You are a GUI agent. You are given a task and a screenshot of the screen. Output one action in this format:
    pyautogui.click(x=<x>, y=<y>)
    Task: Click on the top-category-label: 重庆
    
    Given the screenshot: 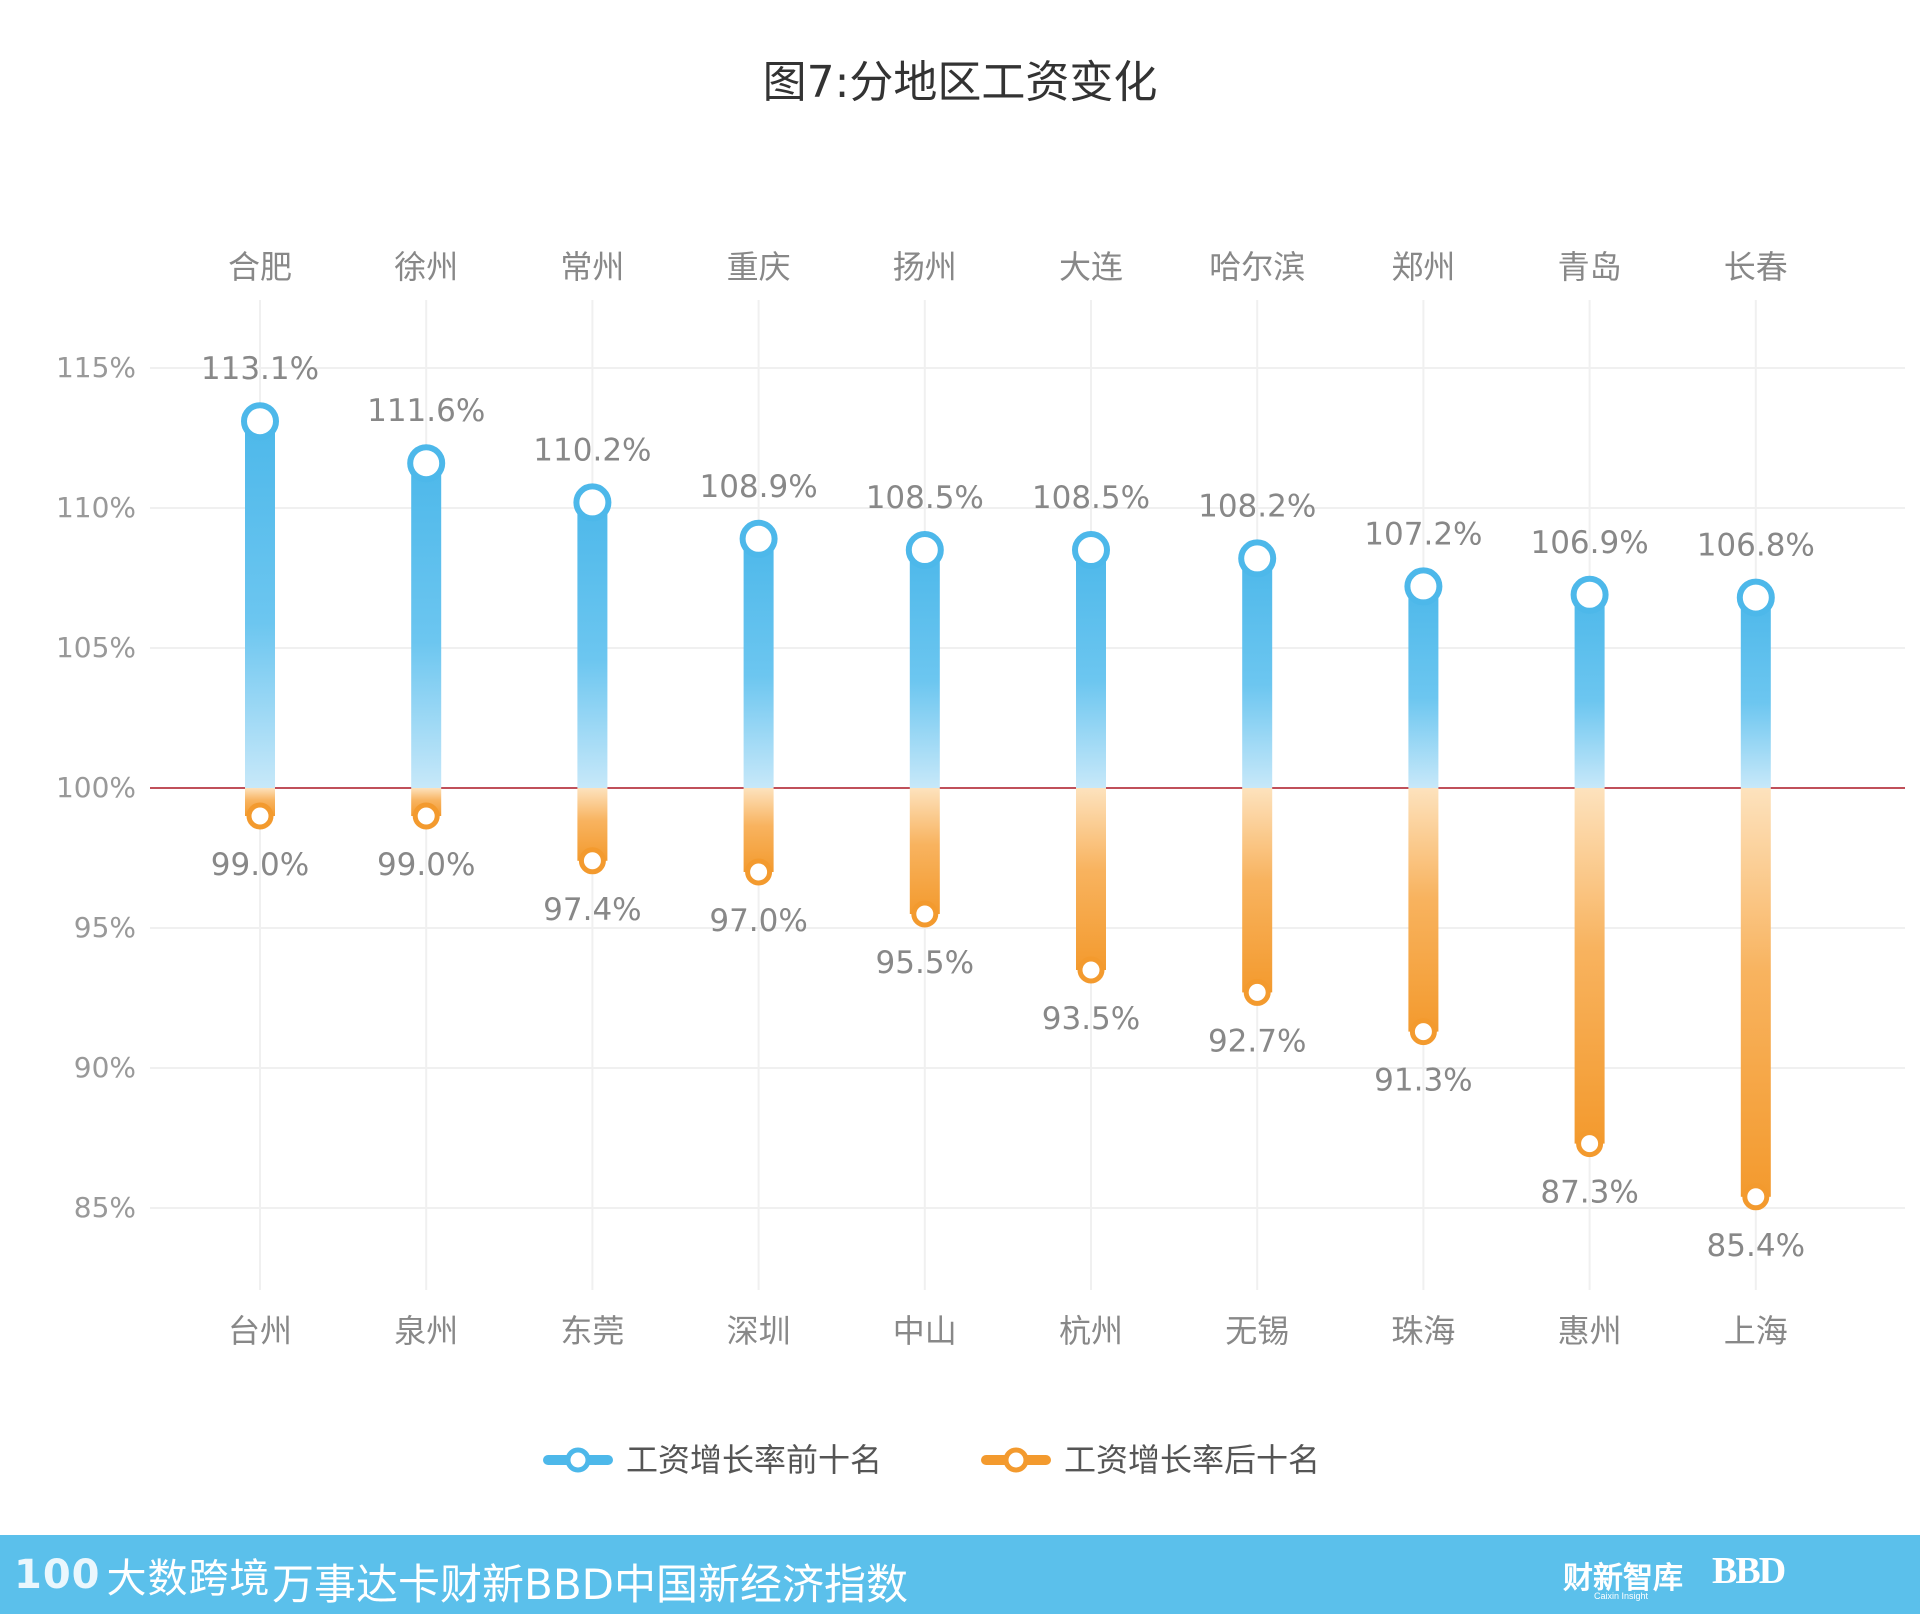 What is the action you would take?
    pyautogui.click(x=759, y=267)
    